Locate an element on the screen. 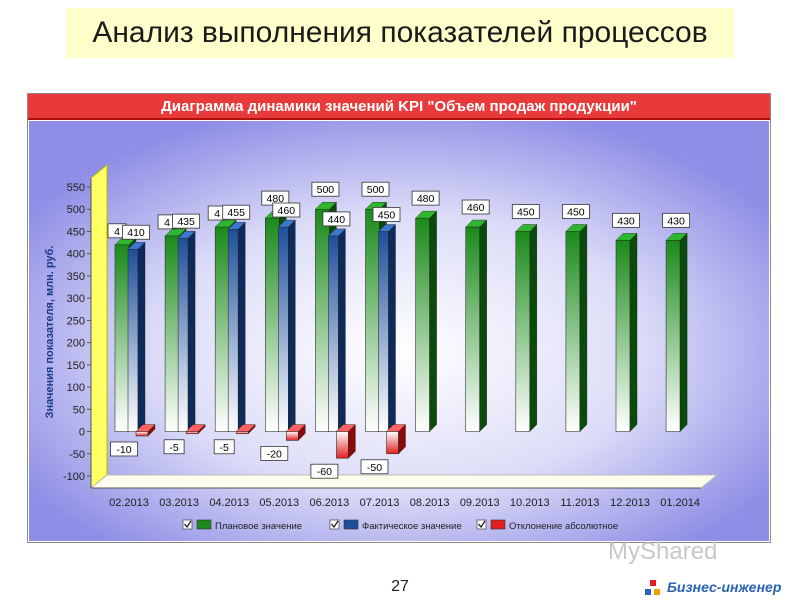 This screenshot has height=600, width=800. fact-value-label: 450 is located at coordinates (386, 214).